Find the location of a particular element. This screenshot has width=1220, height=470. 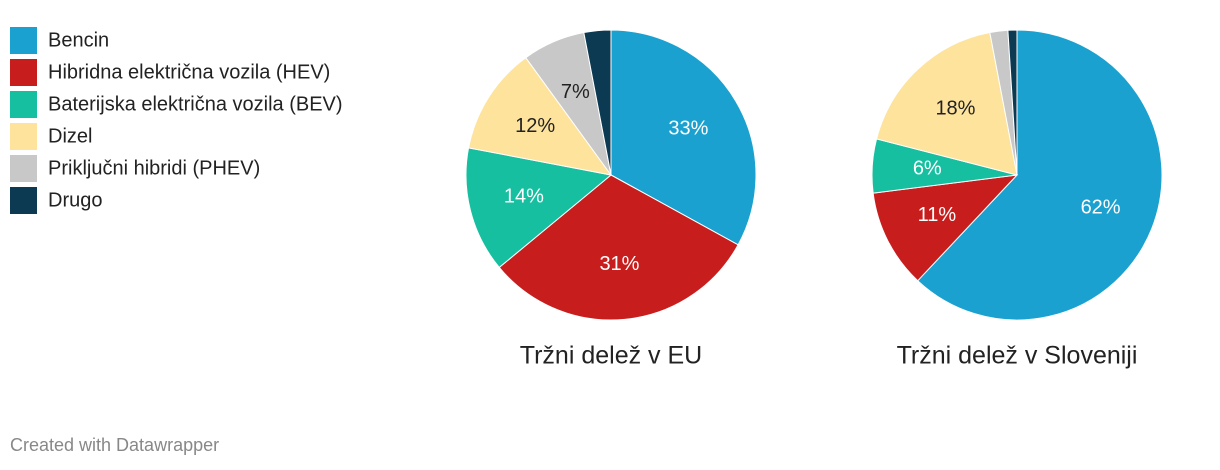

legend-label: Baterijska električna vozila (BEV) is located at coordinates (195, 104).